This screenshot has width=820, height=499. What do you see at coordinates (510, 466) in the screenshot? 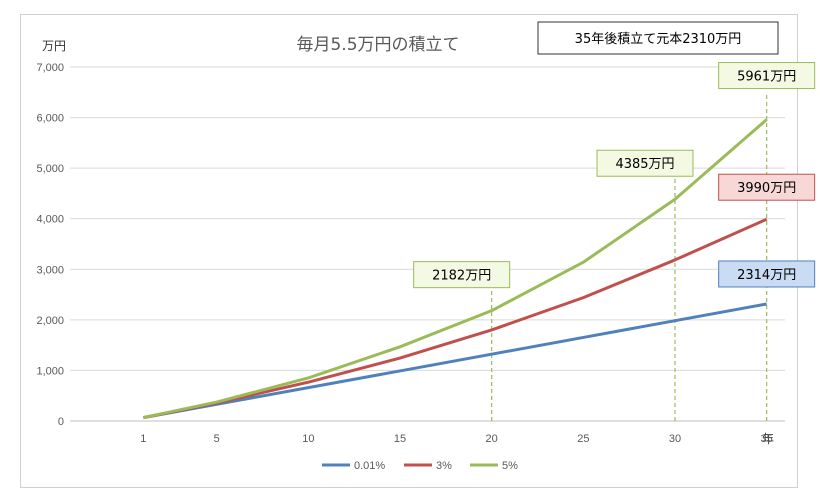
I see `legend-label: 5%` at bounding box center [510, 466].